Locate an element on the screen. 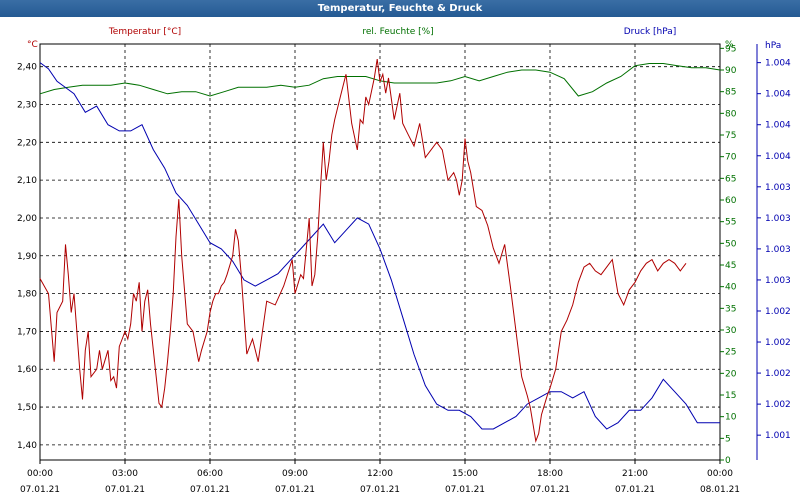 The image size is (800, 500). temp-tick-label: 2,20 is located at coordinates (27, 143).